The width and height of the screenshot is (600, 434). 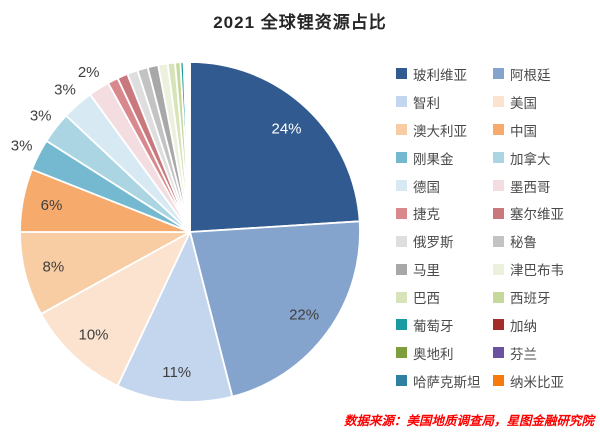 I want to click on legend-item-label: 葡萄牙, so click(x=433, y=326).